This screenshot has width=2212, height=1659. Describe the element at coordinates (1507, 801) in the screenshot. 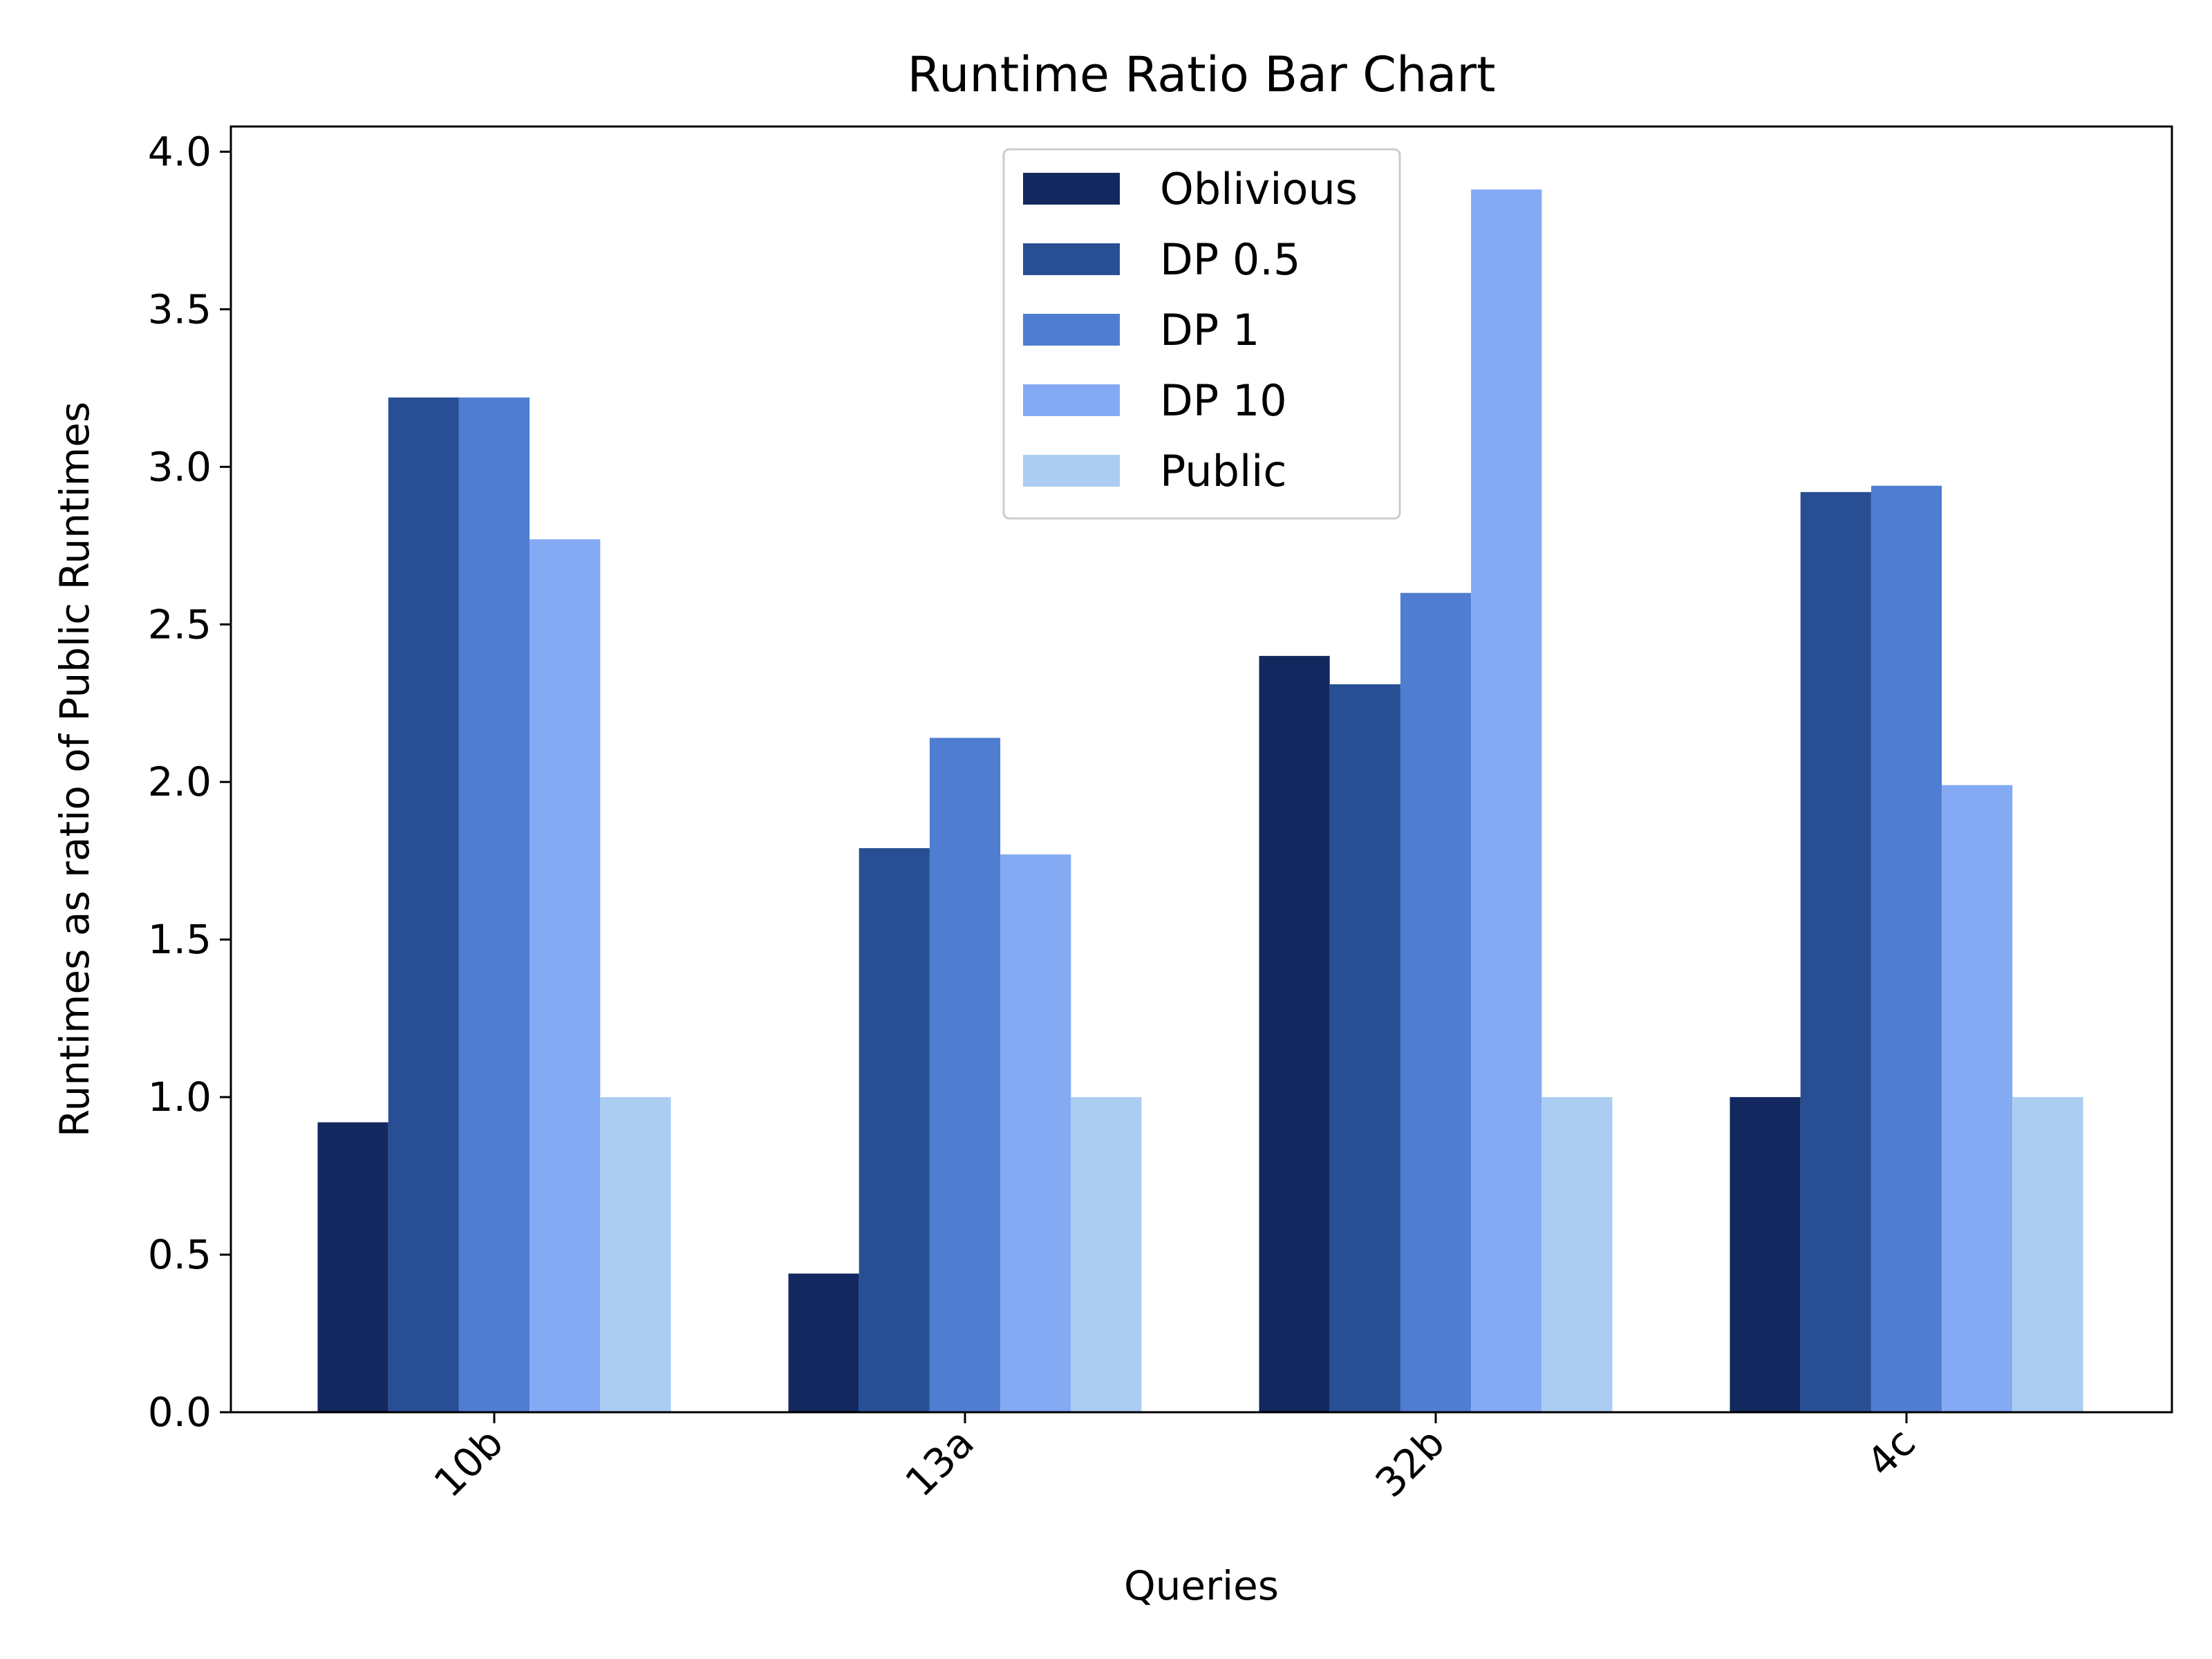

I see `bar-dp-10-32b` at that location.